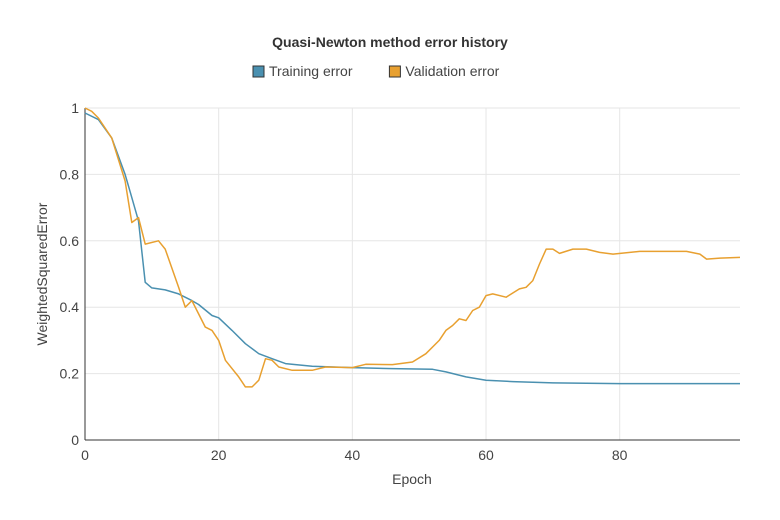 The image size is (780, 520). Describe the element at coordinates (75, 108) in the screenshot. I see `y-tick-label: 1` at that location.